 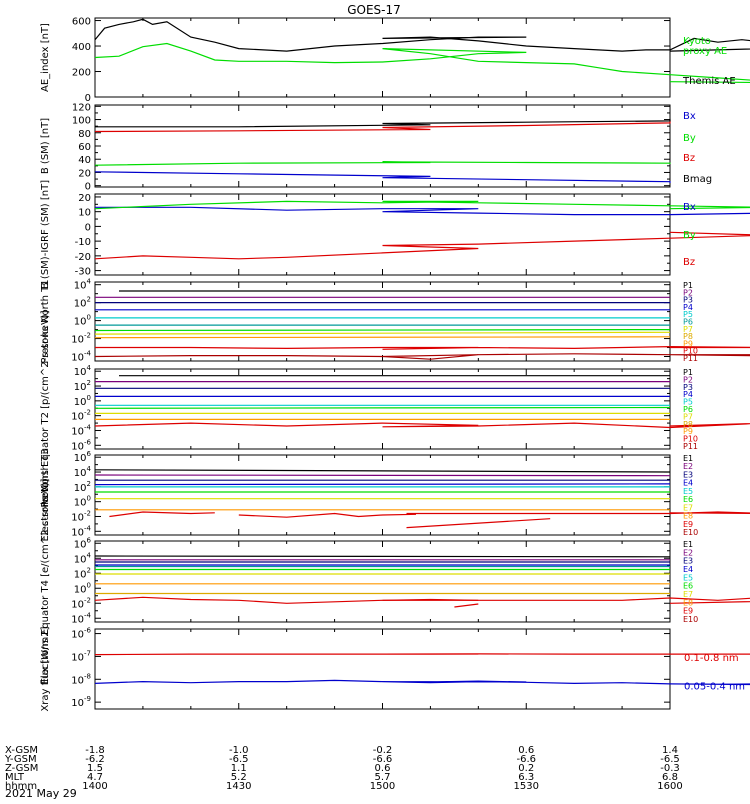 I want to click on y-axis-label: Xray flux [W/m2], so click(x=45, y=668).